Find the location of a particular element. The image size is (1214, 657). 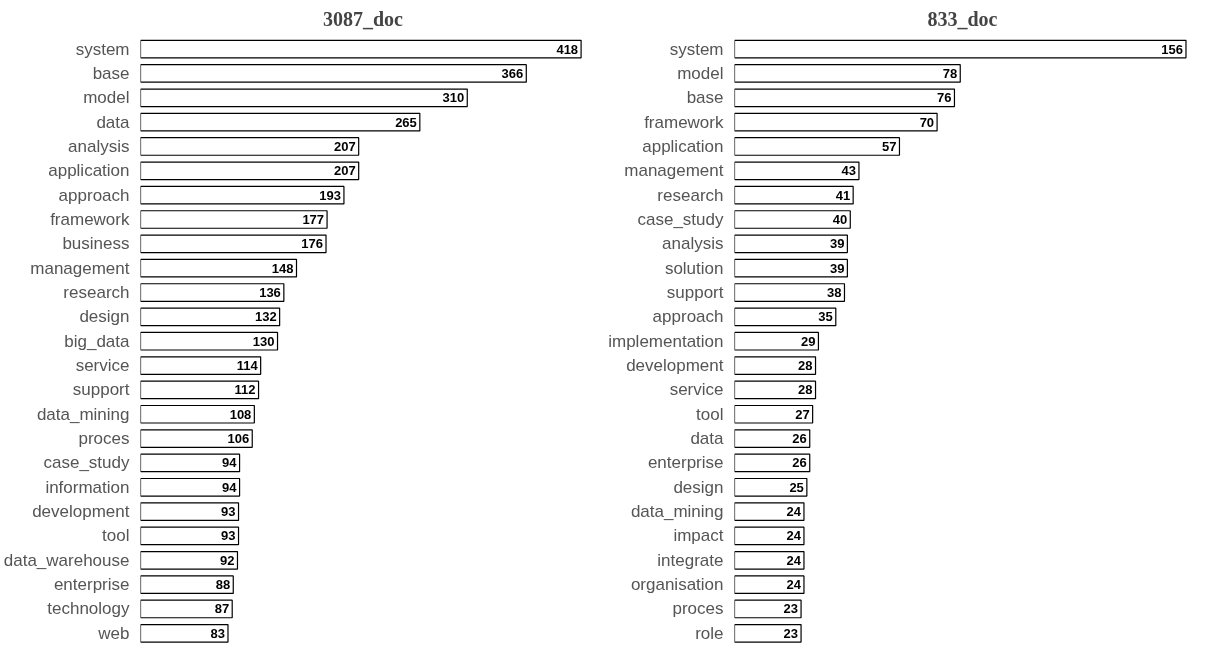

data-label: 23 is located at coordinates (791, 633).